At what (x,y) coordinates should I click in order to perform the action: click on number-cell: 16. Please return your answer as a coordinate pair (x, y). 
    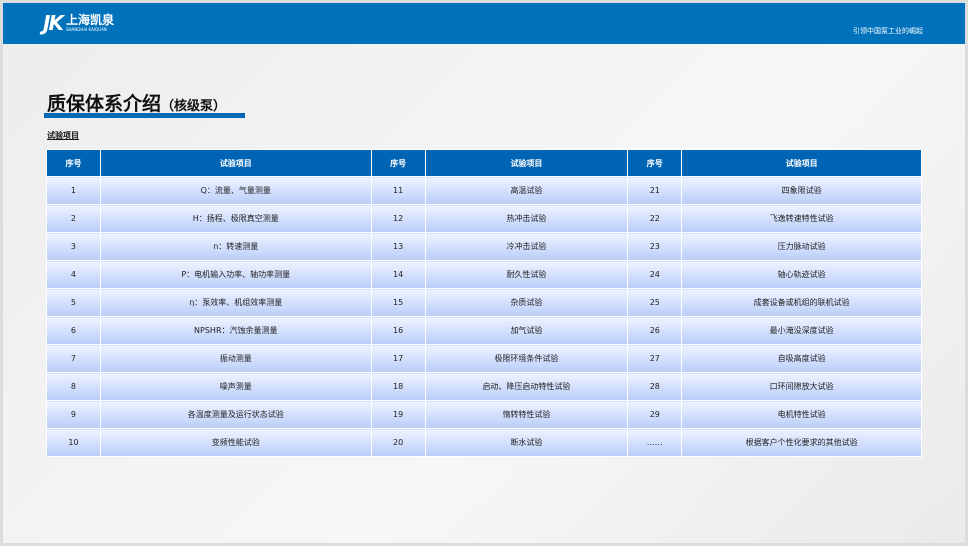
    Looking at the image, I should click on (398, 330).